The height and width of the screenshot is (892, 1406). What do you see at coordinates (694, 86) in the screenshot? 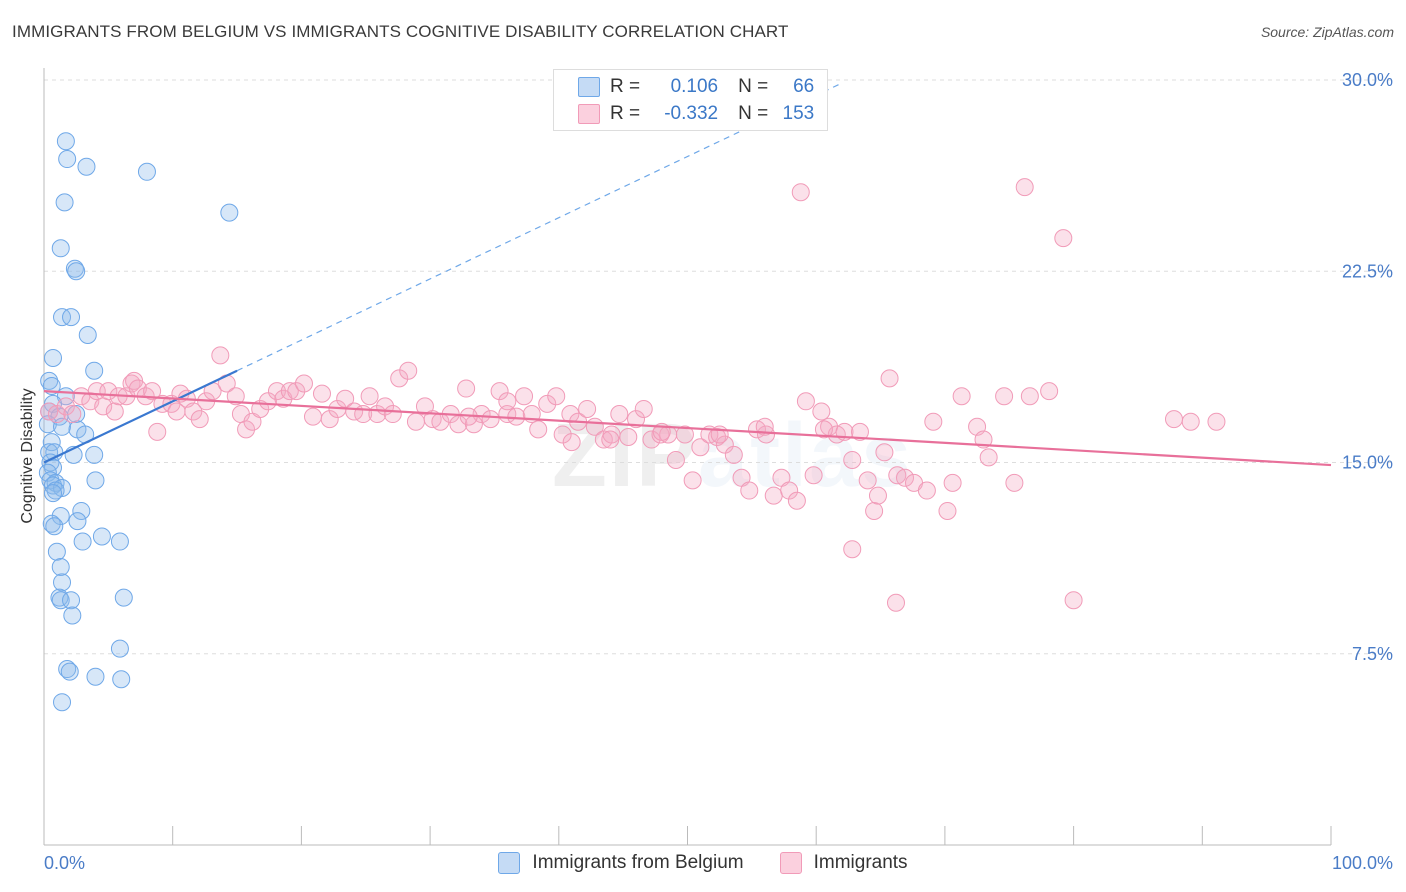
I see `r-value: 0.106` at bounding box center [694, 86].